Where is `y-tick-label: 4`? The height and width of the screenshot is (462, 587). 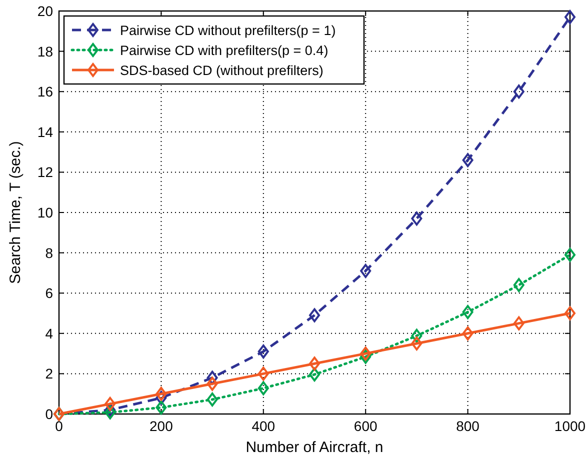
y-tick-label: 4 is located at coordinates (49, 333).